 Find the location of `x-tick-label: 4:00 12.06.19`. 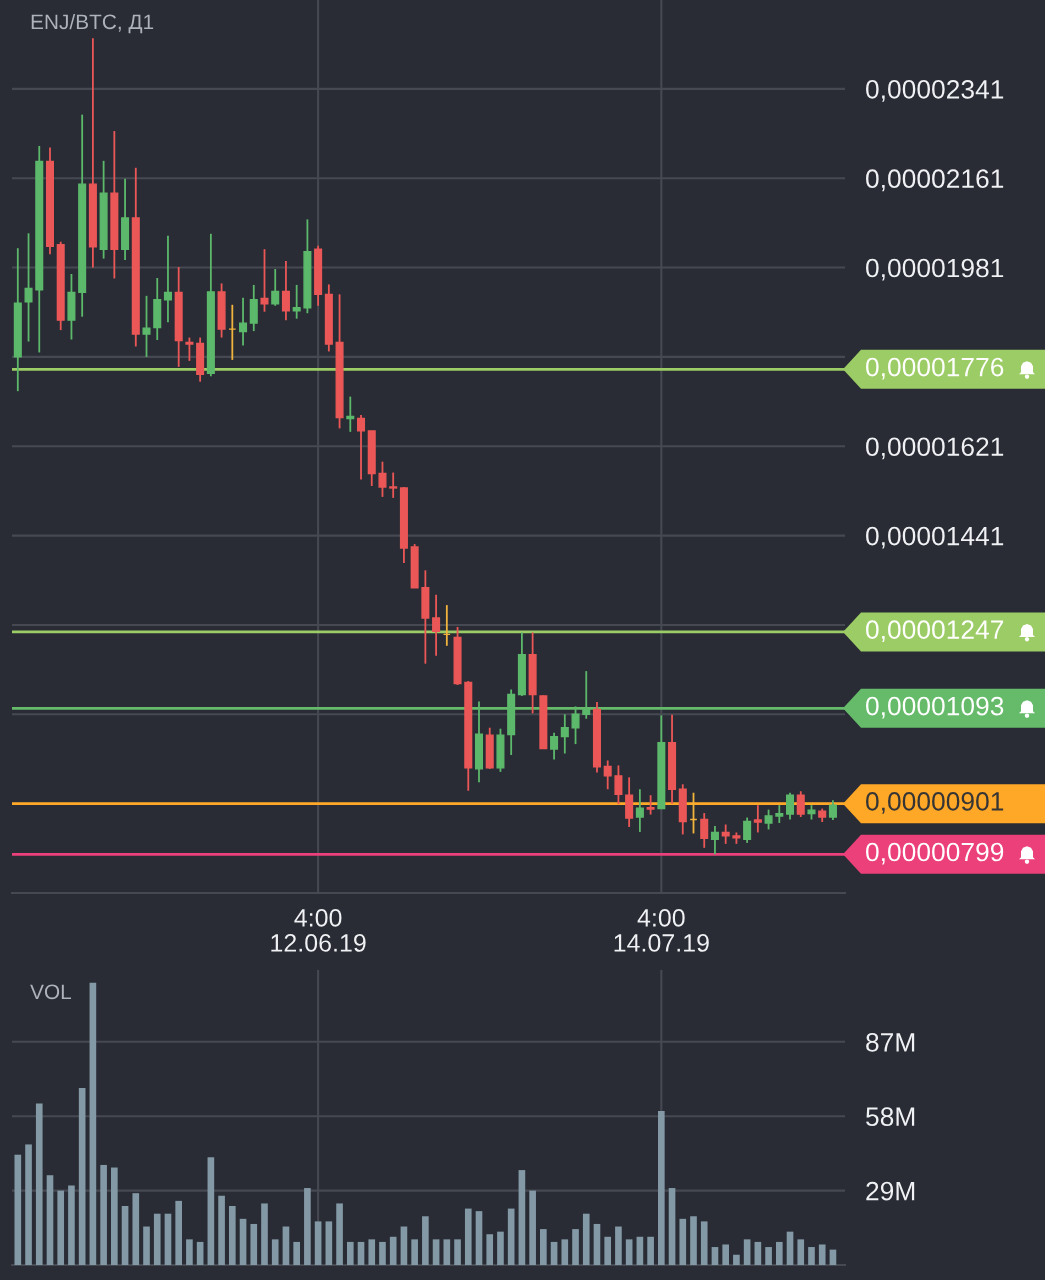

x-tick-label: 4:00 12.06.19 is located at coordinates (318, 930).